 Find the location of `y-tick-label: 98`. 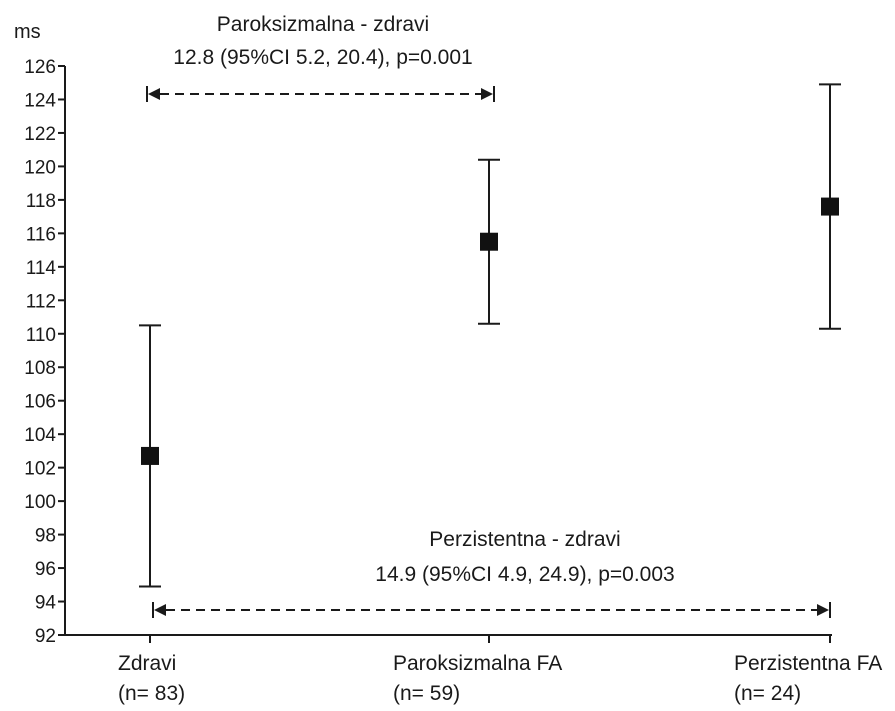

y-tick-label: 98 is located at coordinates (45, 536).